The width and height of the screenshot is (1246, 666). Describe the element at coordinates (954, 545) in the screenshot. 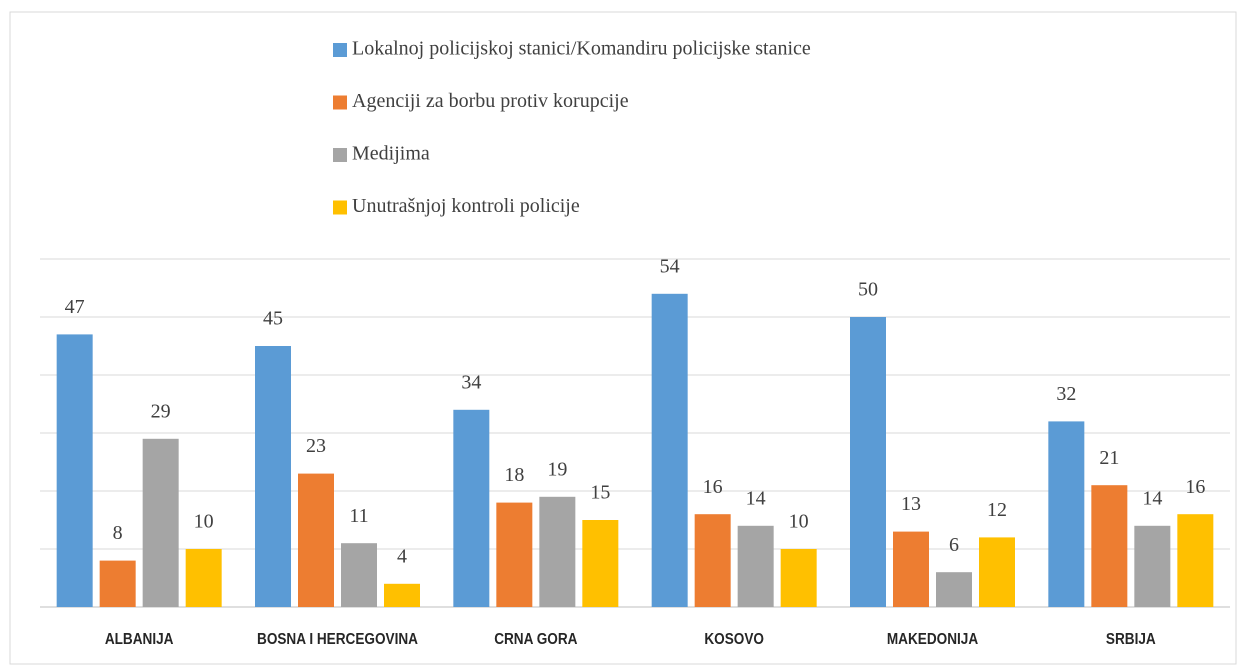

I see `data-label: 6` at that location.